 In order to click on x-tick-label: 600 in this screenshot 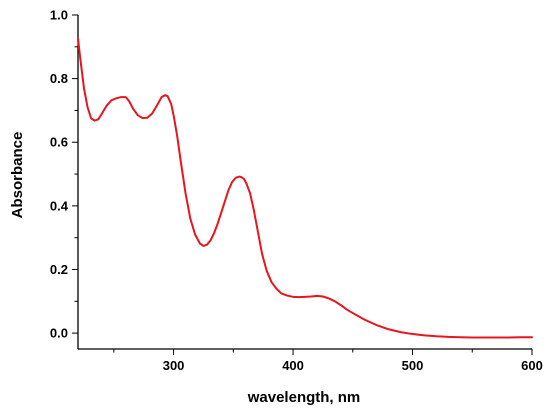, I will do `click(532, 365)`.